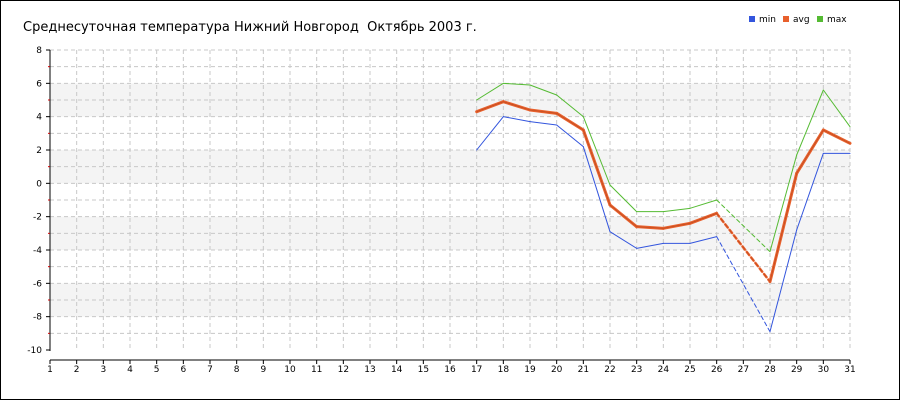 The width and height of the screenshot is (900, 400). What do you see at coordinates (130, 370) in the screenshot?
I see `x-tick-label: 4` at bounding box center [130, 370].